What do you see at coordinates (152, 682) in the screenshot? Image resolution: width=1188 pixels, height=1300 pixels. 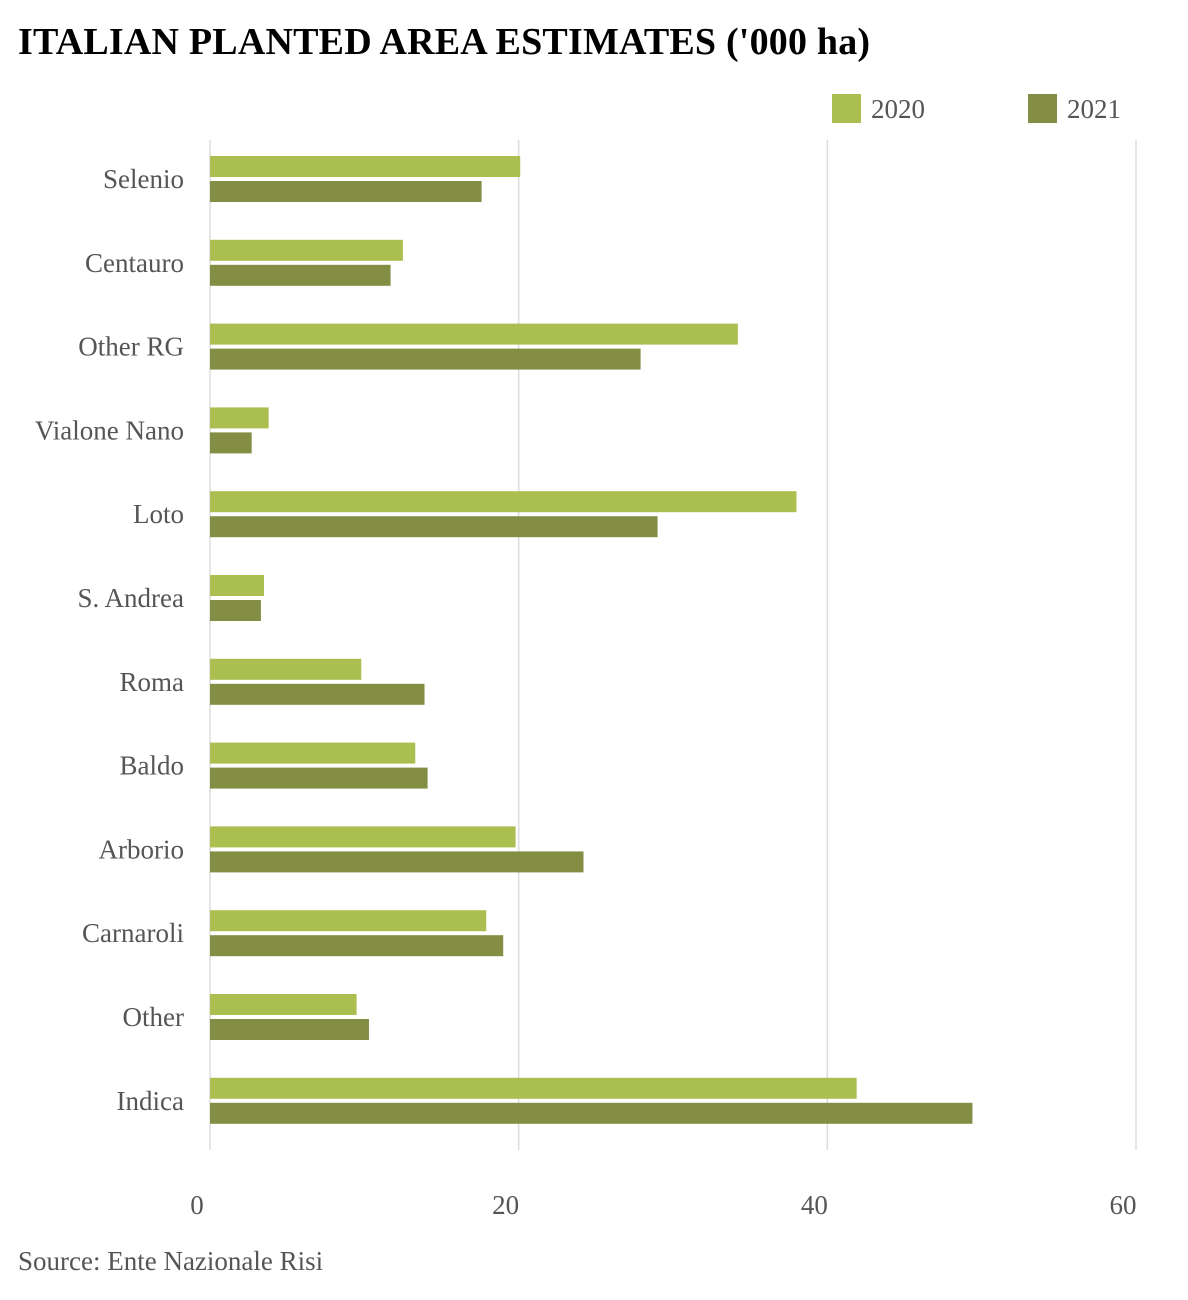 I see `category-label: Roma` at bounding box center [152, 682].